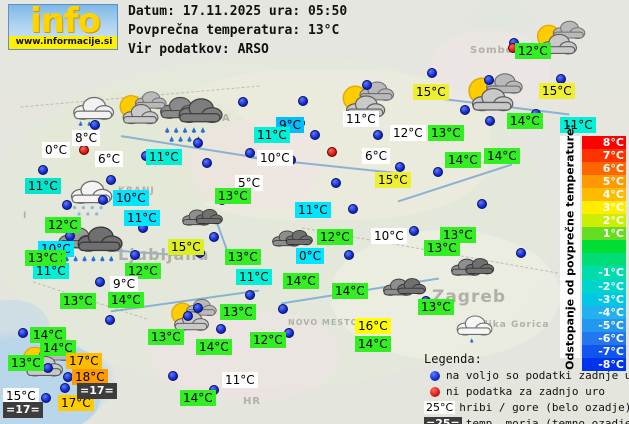 This screenshot has height=424, width=629. What do you see at coordinates (604, 338) in the screenshot?
I see `color-scale-step: -6°C` at bounding box center [604, 338].